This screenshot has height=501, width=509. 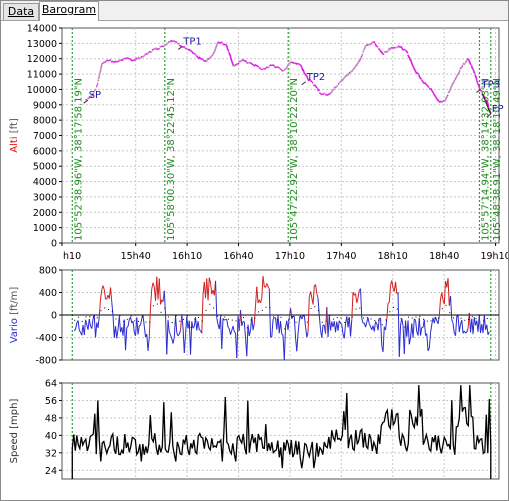 I want to click on y-tick-label: 56, so click(x=51, y=401).